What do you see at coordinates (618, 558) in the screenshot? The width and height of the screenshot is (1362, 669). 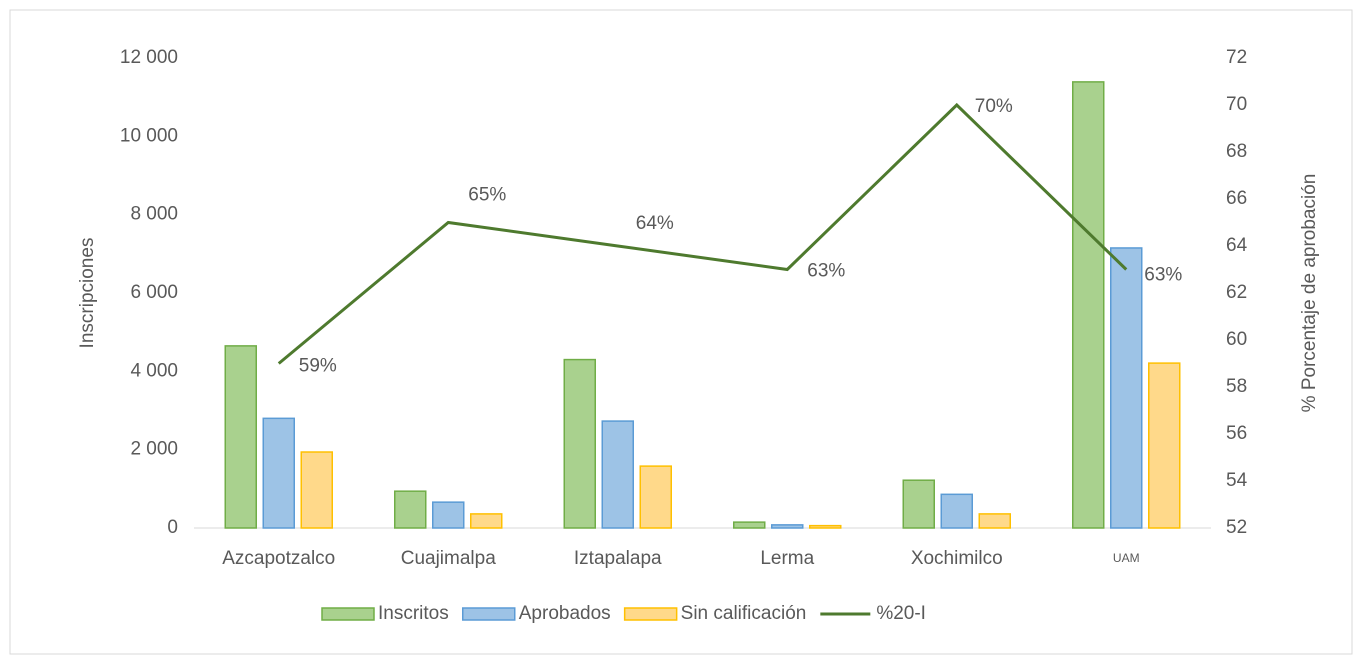 I see `x-tick-label: Iztapalapa` at bounding box center [618, 558].